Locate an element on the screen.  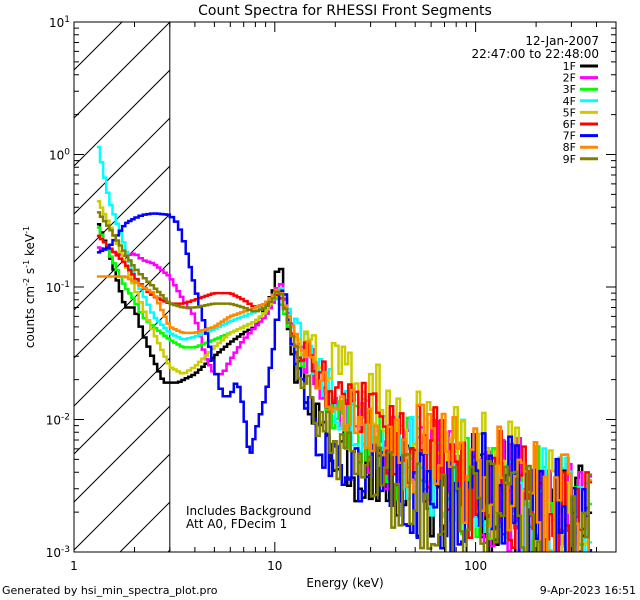
y-axis-label: counts cm-2 s-1 keV-1 is located at coordinates (29, 287).